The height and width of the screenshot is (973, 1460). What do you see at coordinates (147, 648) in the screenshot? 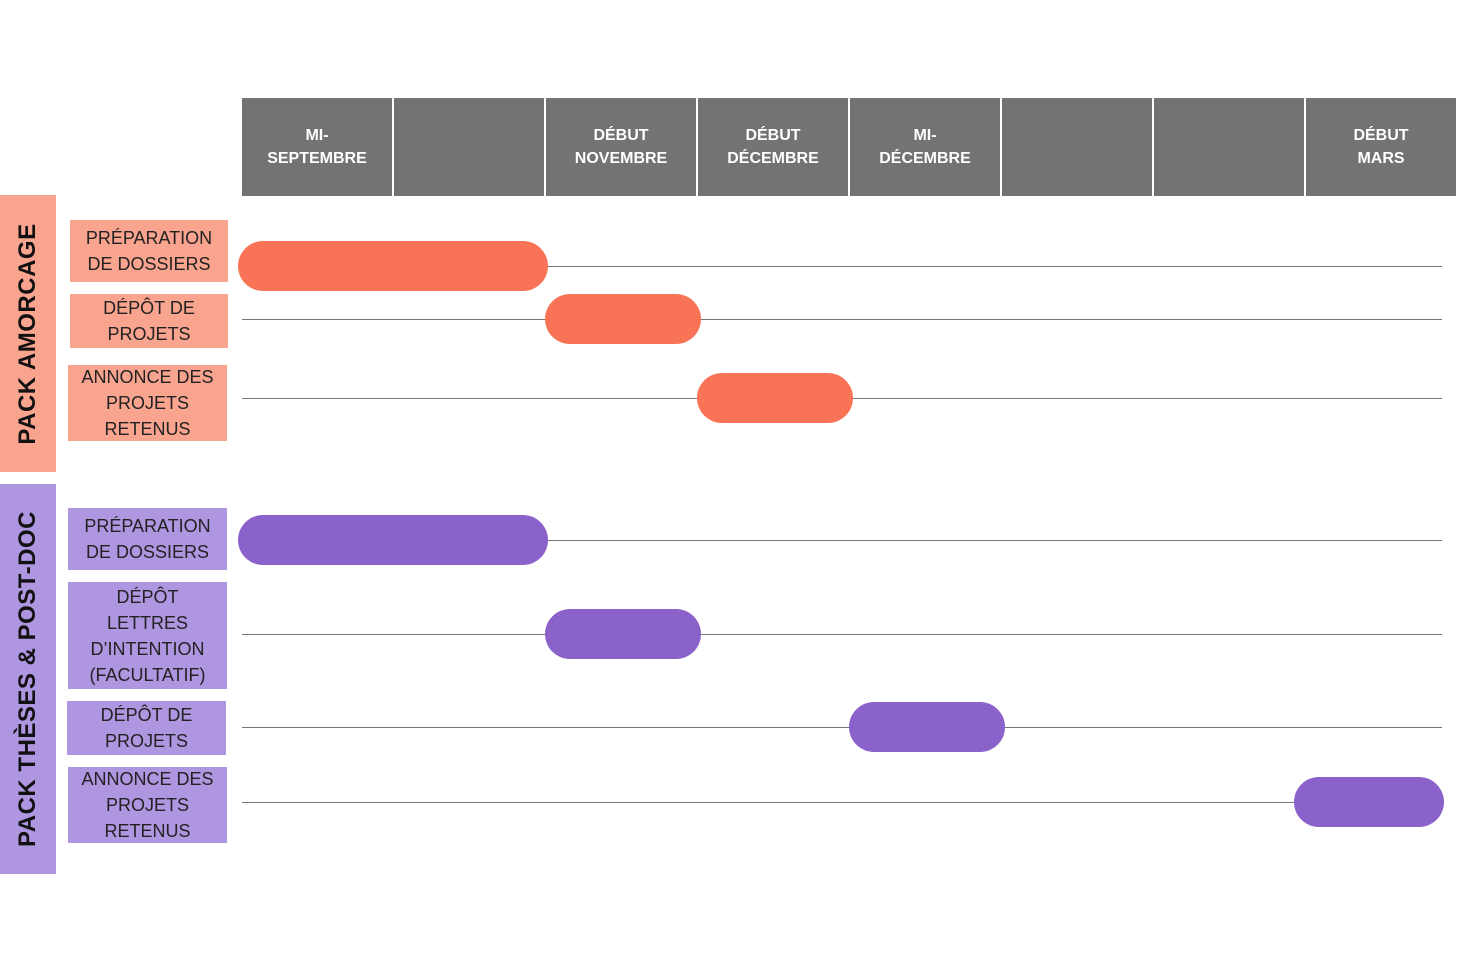
I see `task-label-line: D’INTENTION` at bounding box center [147, 648].